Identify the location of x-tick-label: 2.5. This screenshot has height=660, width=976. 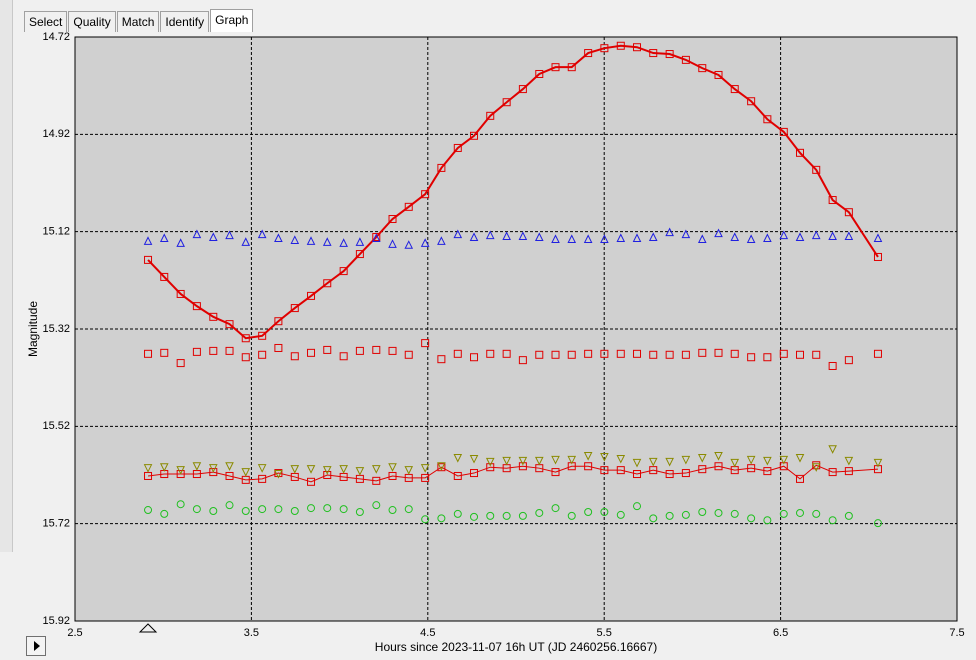
(74, 633).